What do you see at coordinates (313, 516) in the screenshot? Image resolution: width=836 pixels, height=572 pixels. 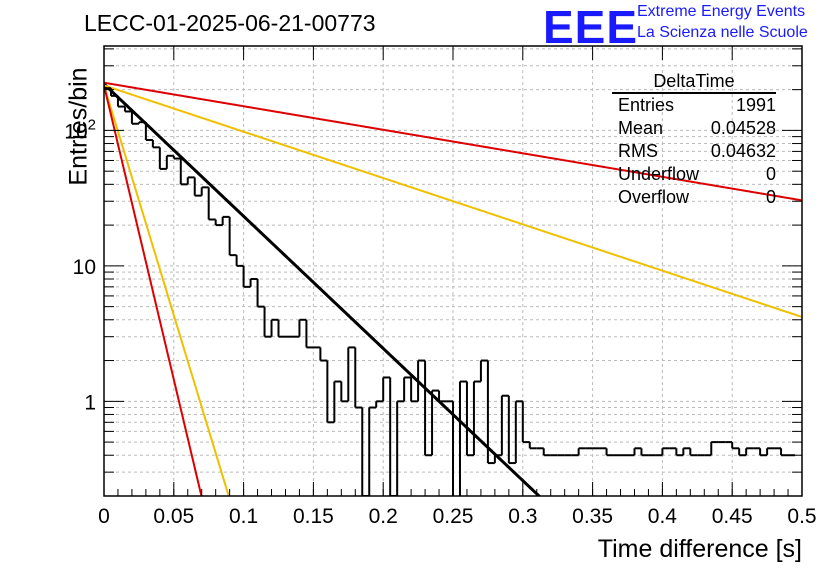 I see `x-tick-label: 0.15` at bounding box center [313, 516].